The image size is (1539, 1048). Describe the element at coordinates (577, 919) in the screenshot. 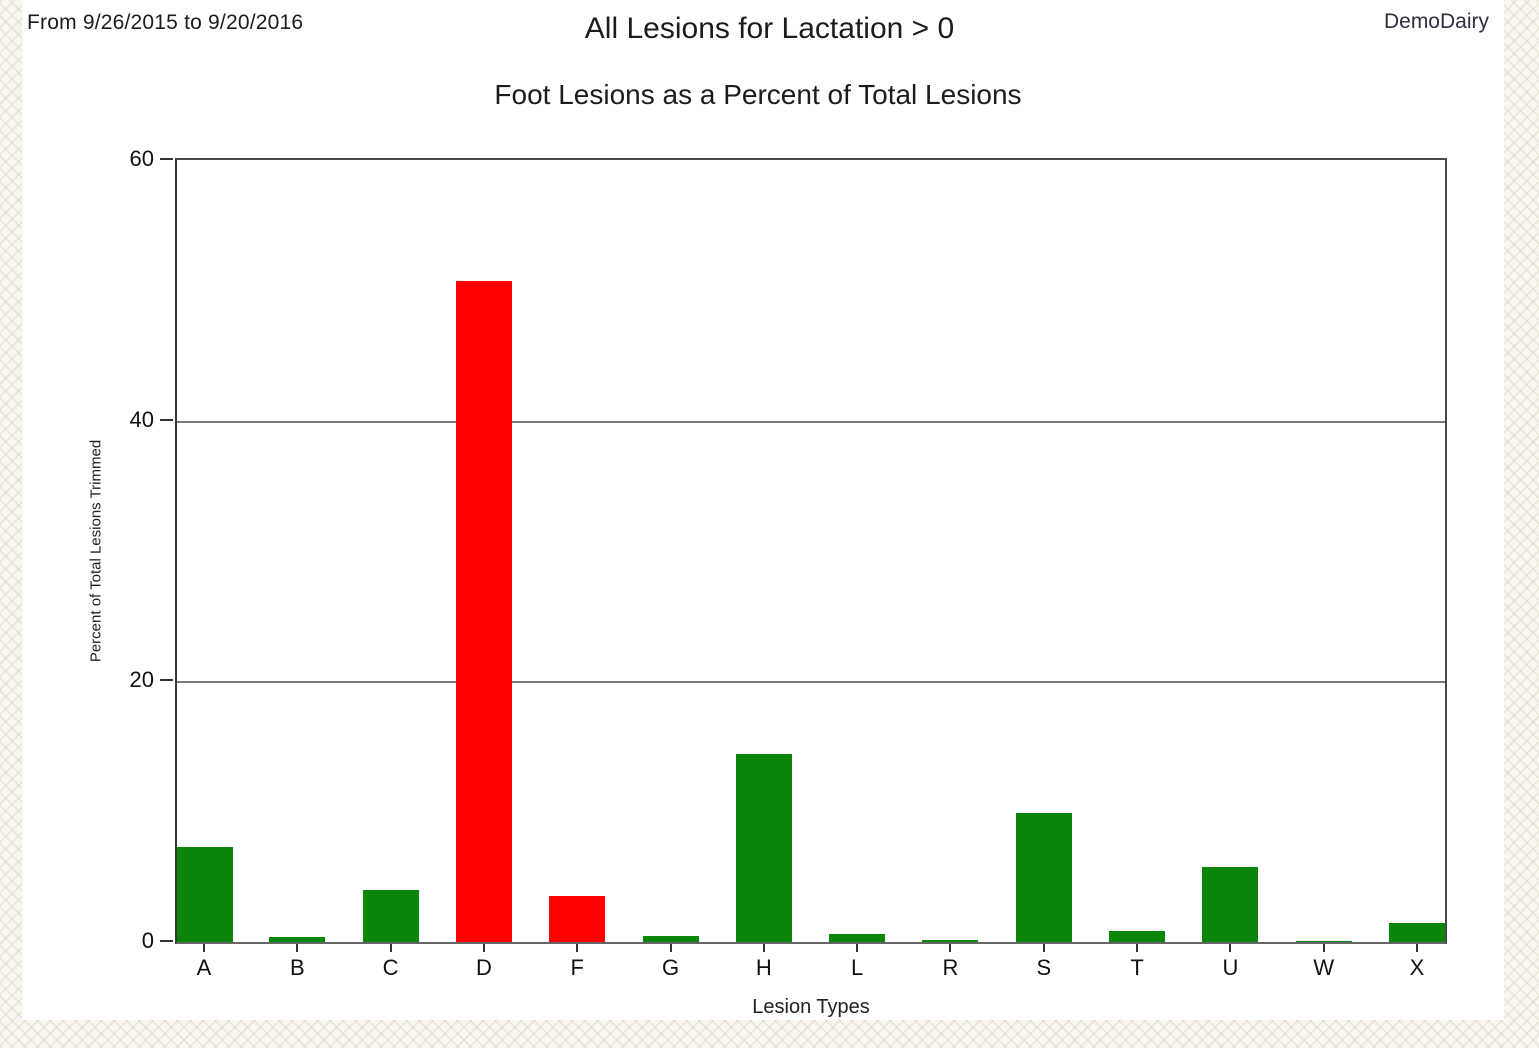

I see `bar-F` at that location.